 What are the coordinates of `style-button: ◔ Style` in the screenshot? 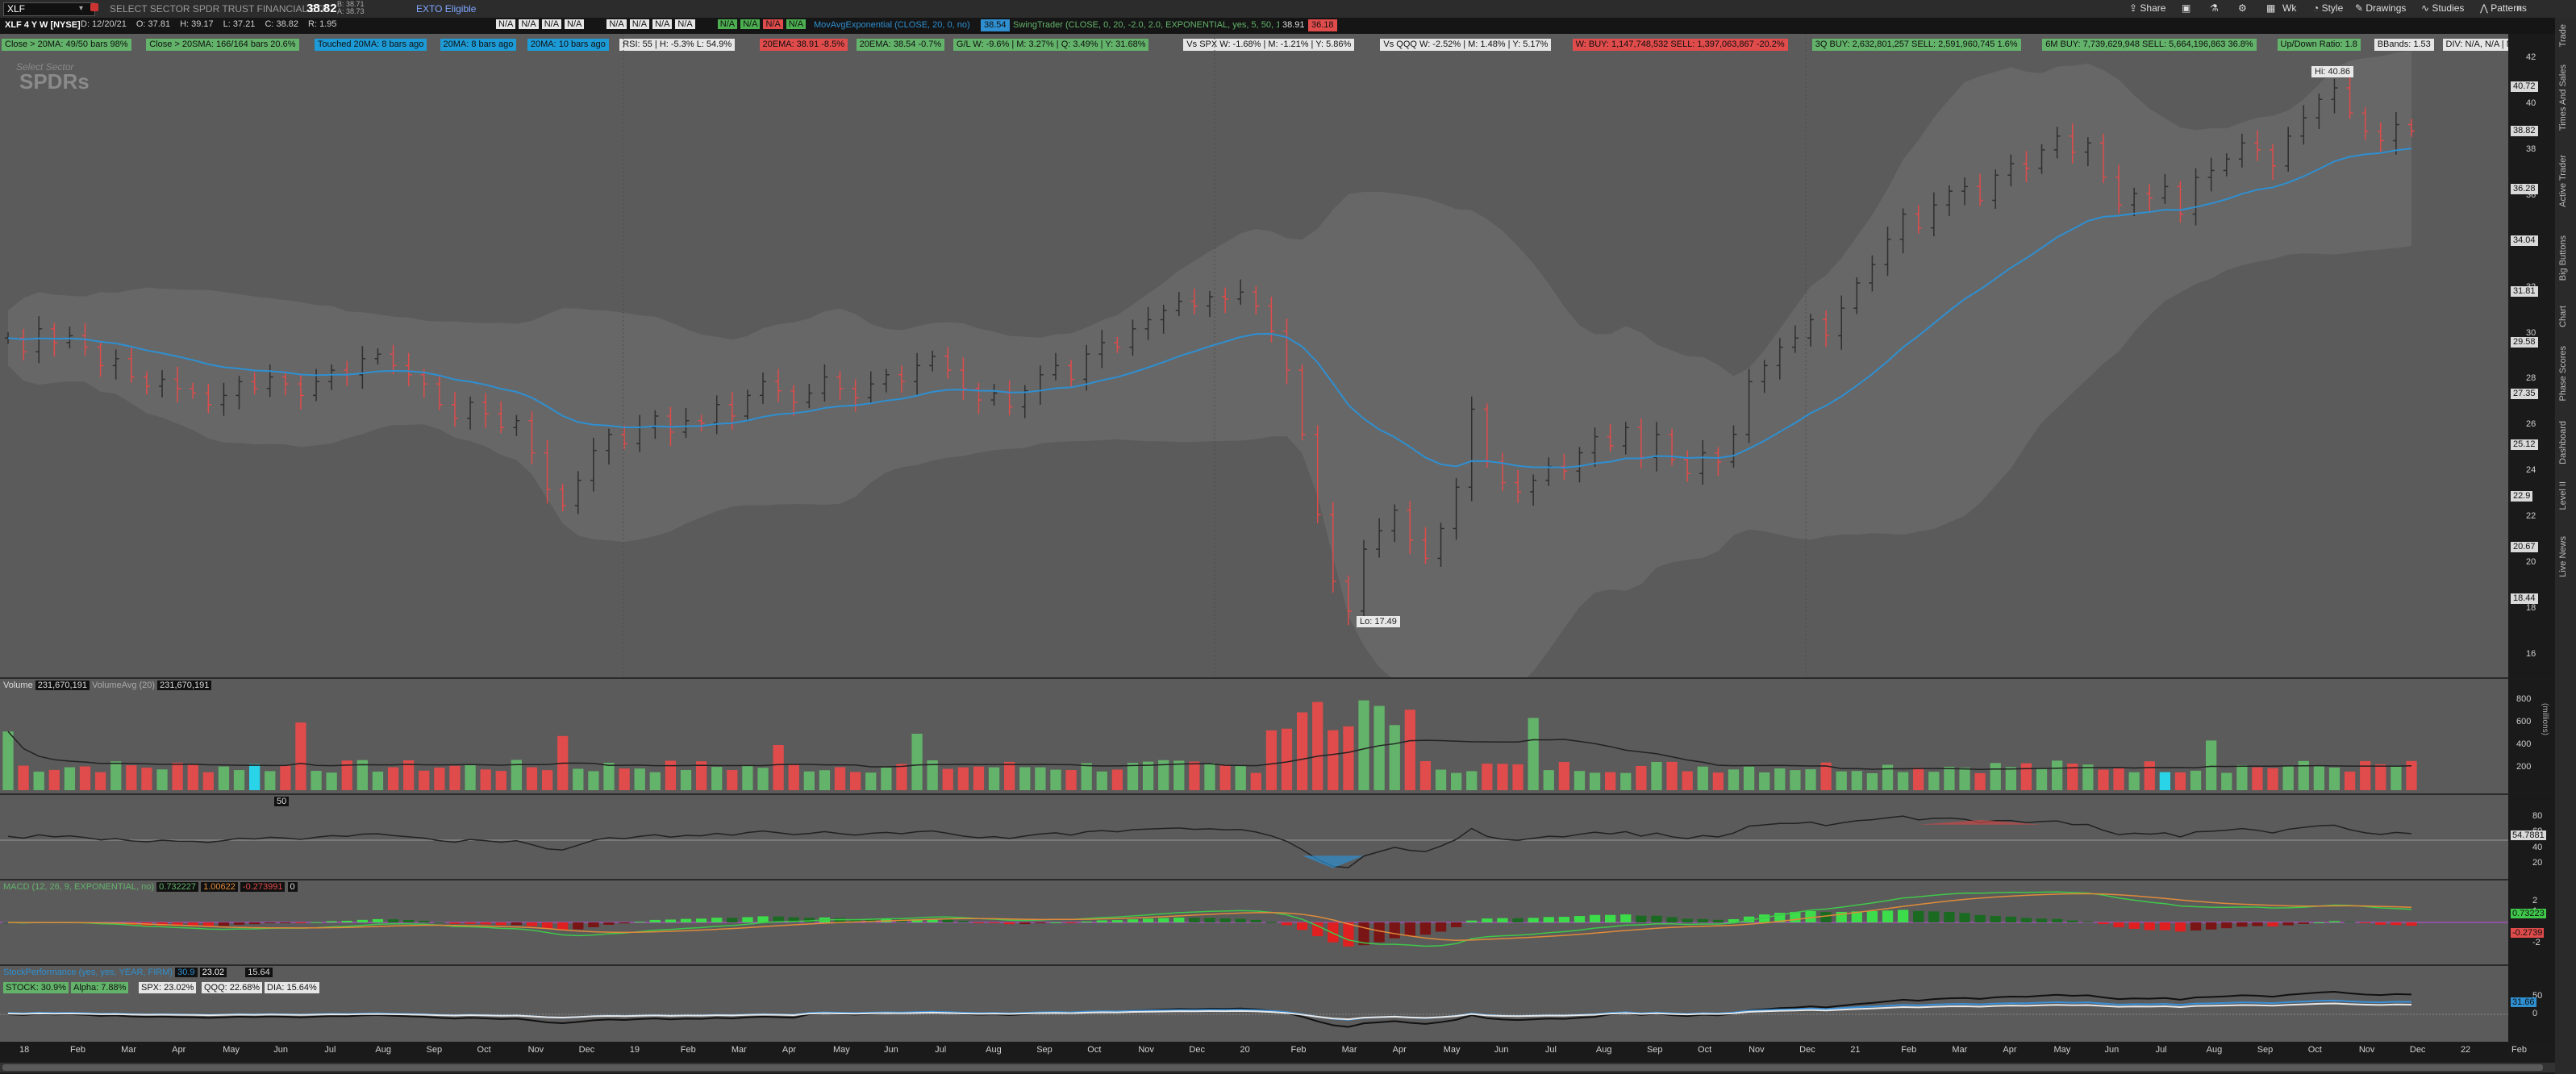 It's located at (2328, 8).